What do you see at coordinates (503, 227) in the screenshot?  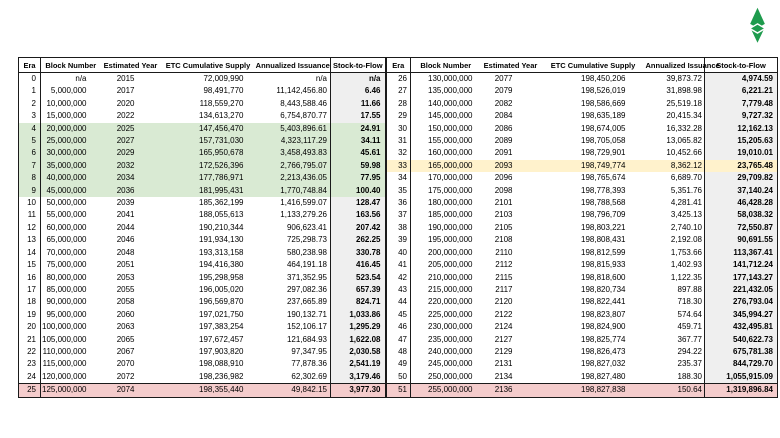 I see `cell-right-year: 2105` at bounding box center [503, 227].